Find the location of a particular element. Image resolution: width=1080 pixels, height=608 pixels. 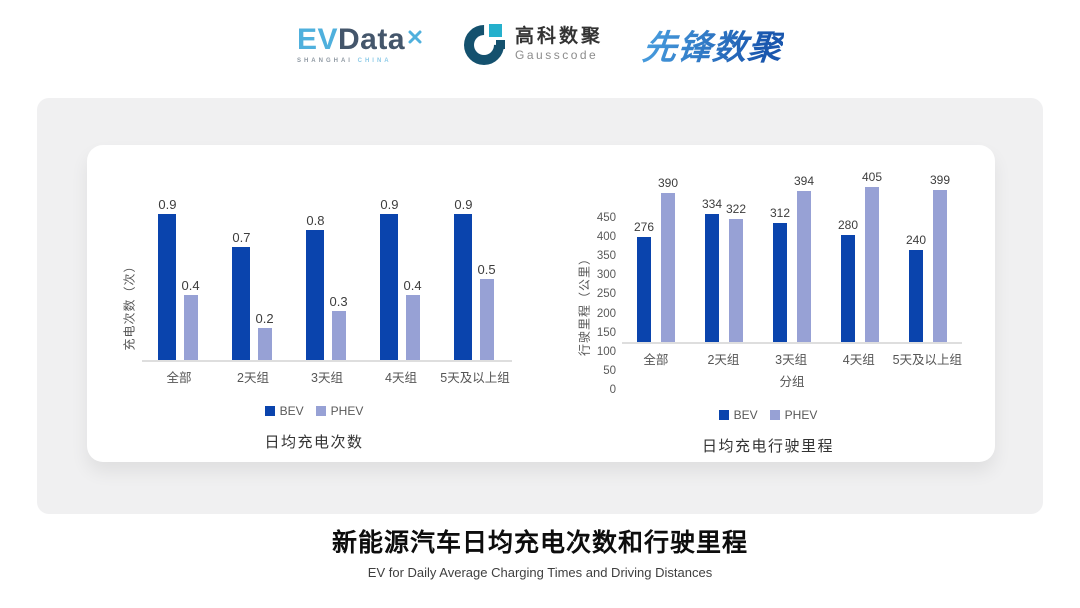

gausscode-cyan-square is located at coordinates (496, 30).